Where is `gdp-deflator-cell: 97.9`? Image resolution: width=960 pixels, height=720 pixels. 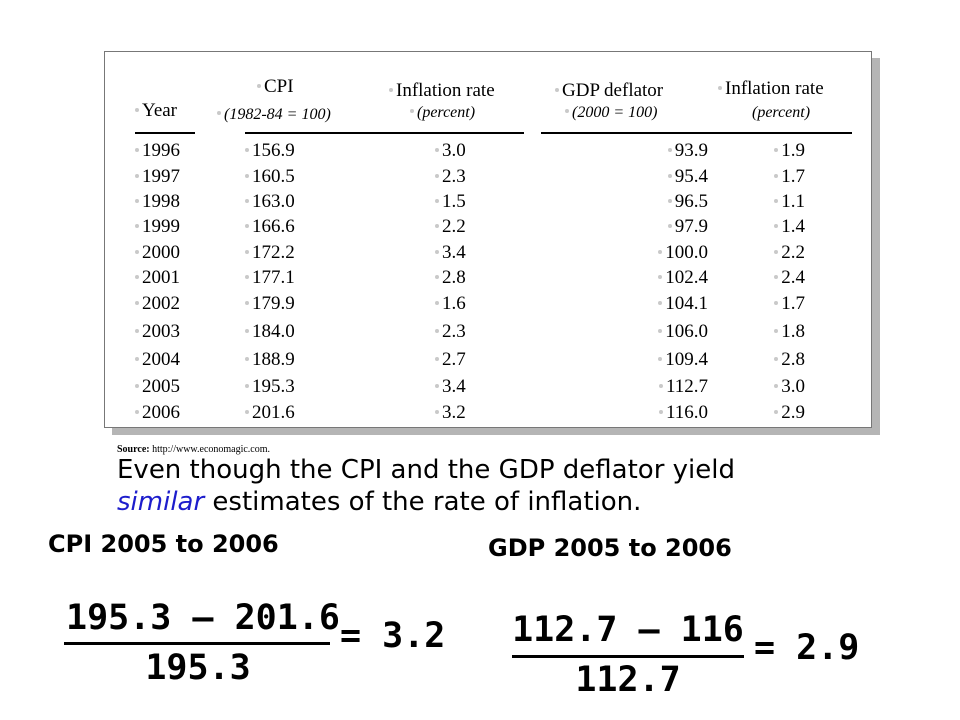 gdp-deflator-cell: 97.9 is located at coordinates (687, 227).